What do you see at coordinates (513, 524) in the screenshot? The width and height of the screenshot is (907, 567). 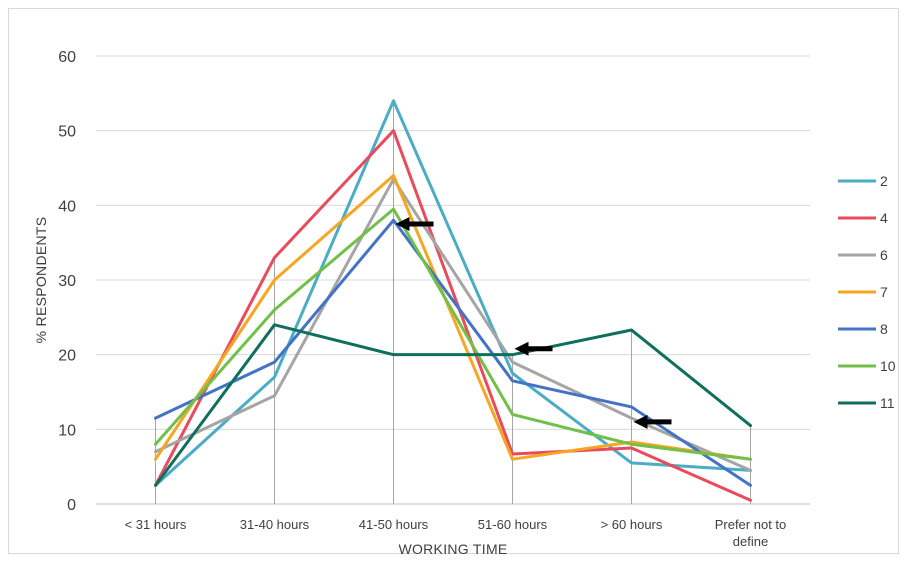 I see `x-tick-label: 51-60 hours` at bounding box center [513, 524].